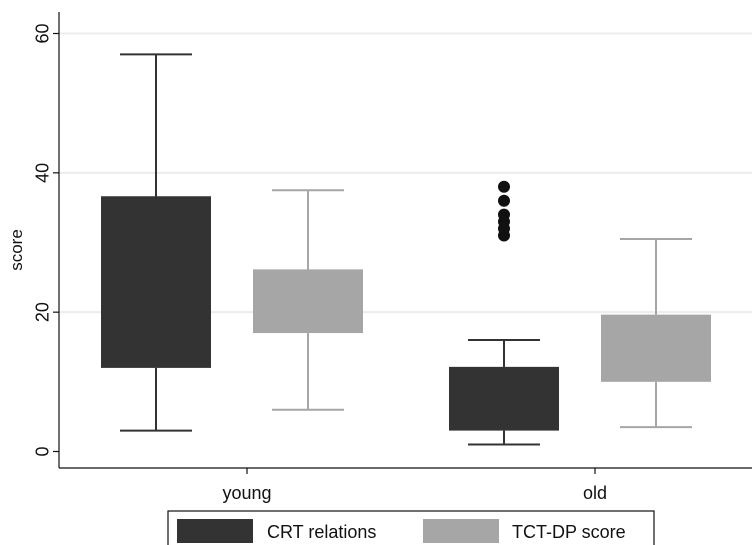 This screenshot has width=755, height=545. What do you see at coordinates (595, 493) in the screenshot?
I see `x-tick-label-old: old` at bounding box center [595, 493].